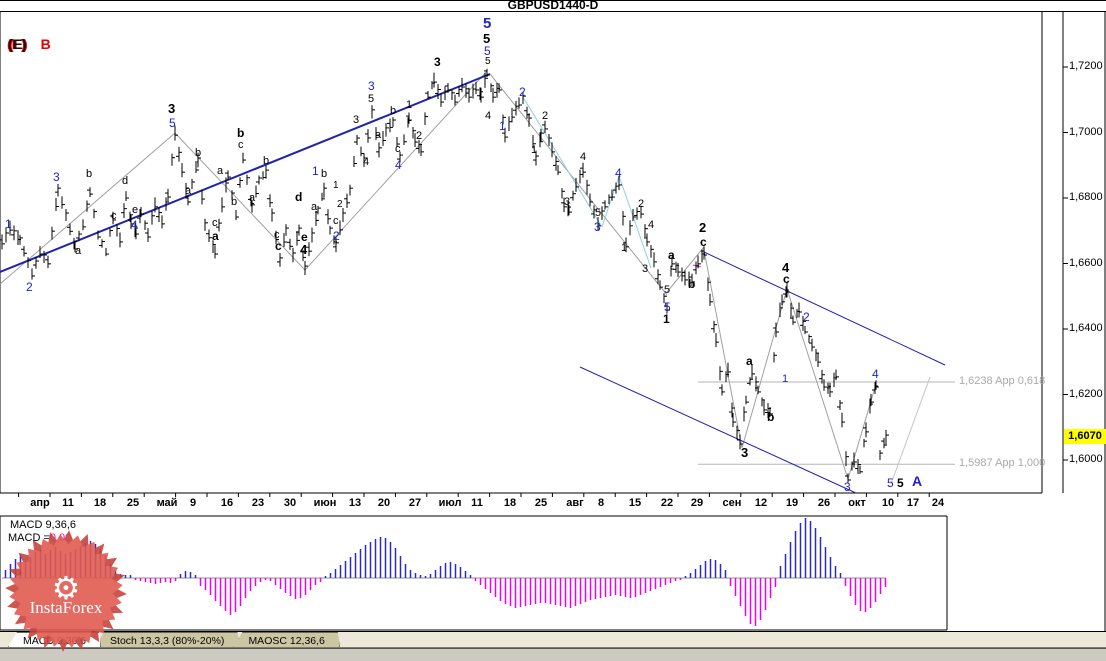 This screenshot has width=1106, height=661. What do you see at coordinates (913, 503) in the screenshot?
I see `date-axis-label: 17` at bounding box center [913, 503].